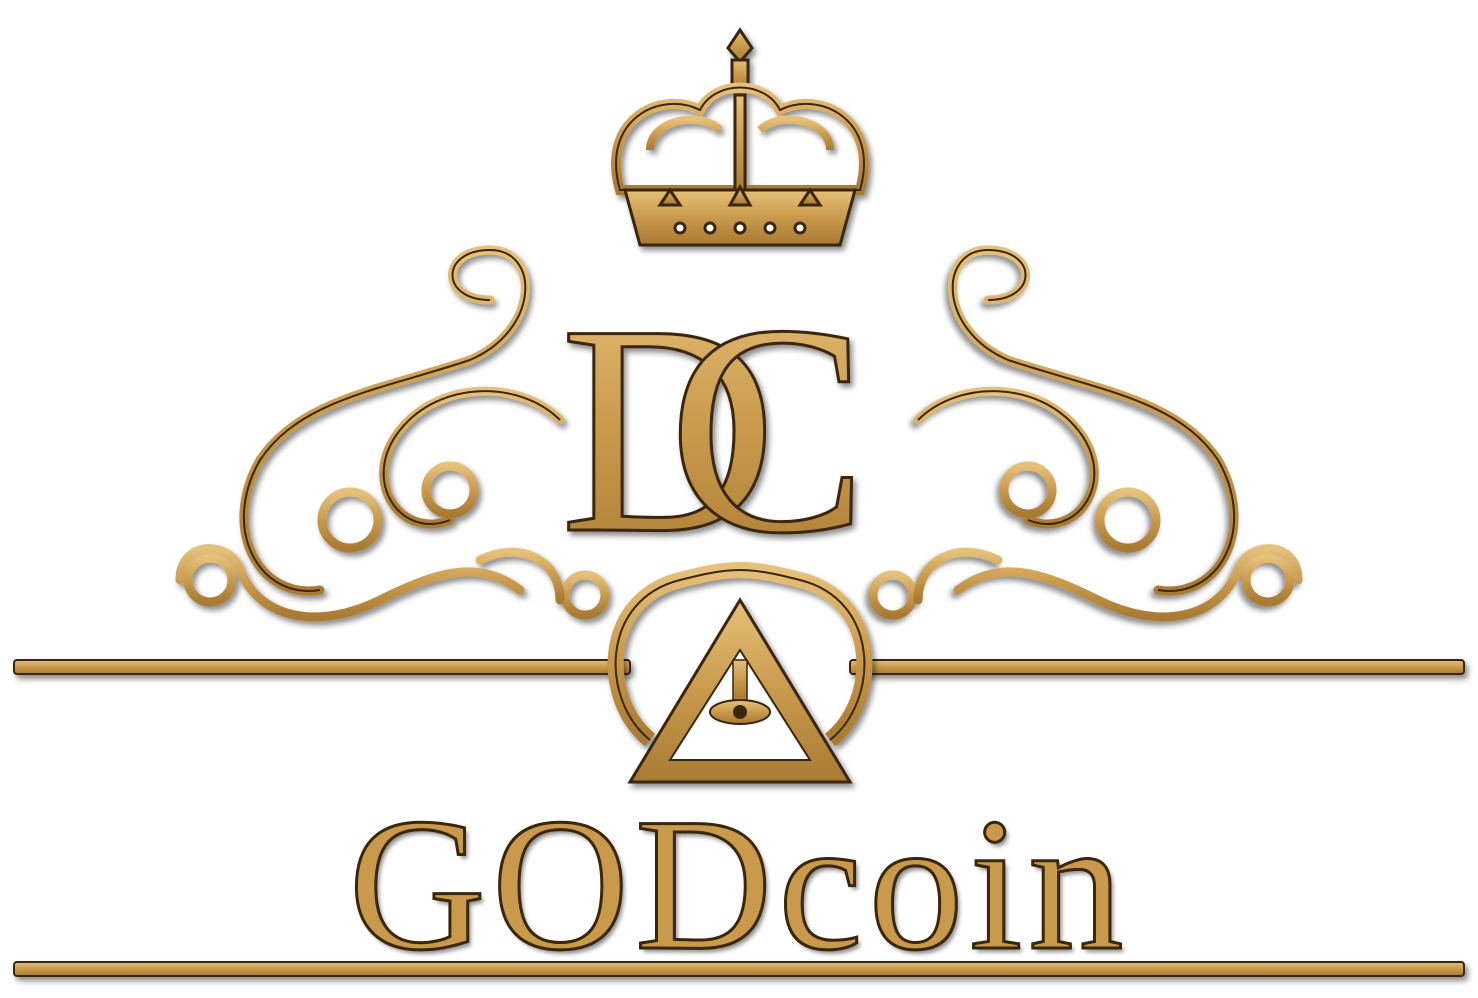 The image size is (1478, 998). I want to click on eye-of-providence-icon, so click(740, 672).